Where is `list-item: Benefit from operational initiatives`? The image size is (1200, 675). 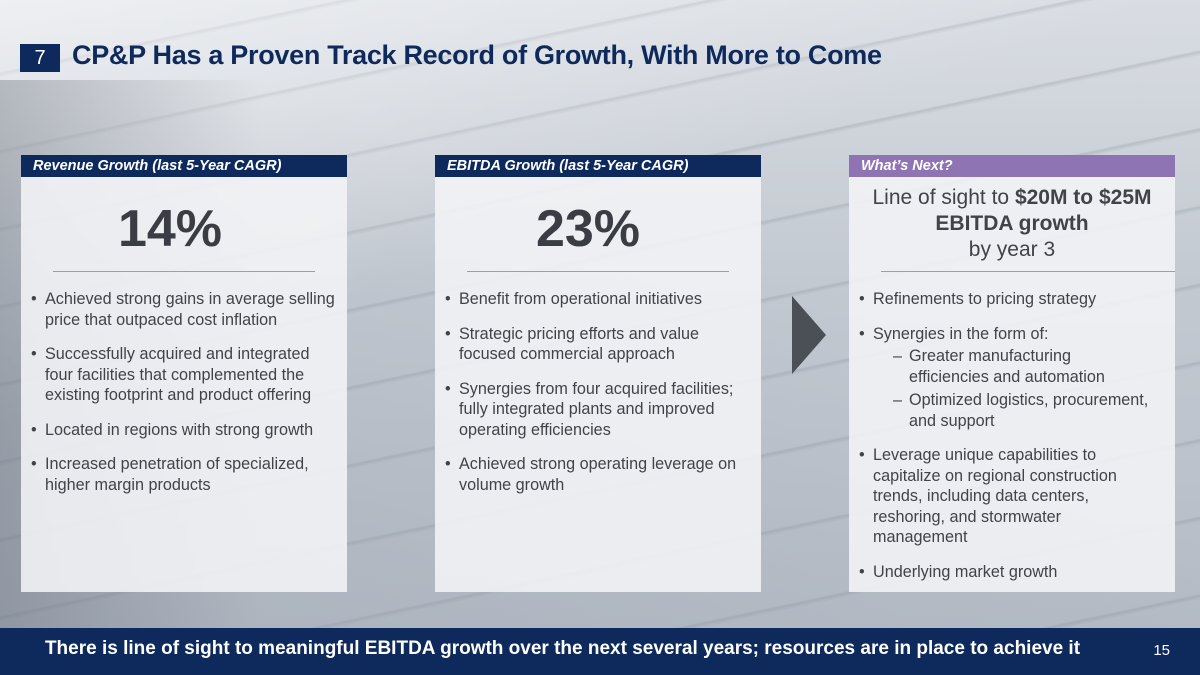 list-item: Benefit from operational initiatives is located at coordinates (599, 299).